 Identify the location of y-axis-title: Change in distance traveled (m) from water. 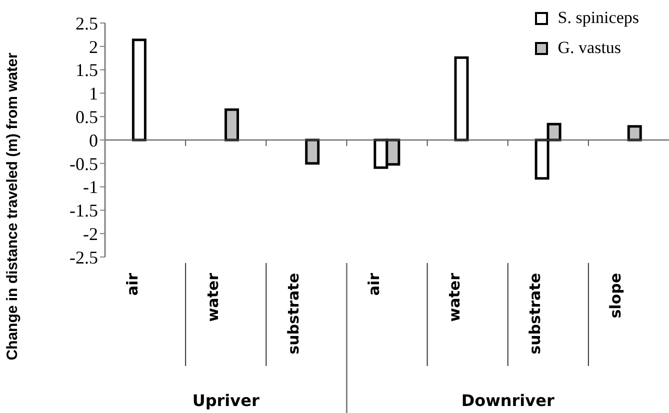
(12, 206).